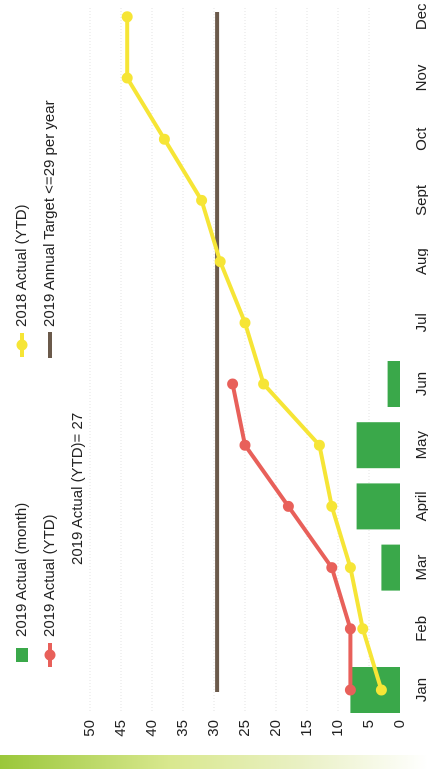  I want to click on bottom-decorative-strip, so click(214, 762).